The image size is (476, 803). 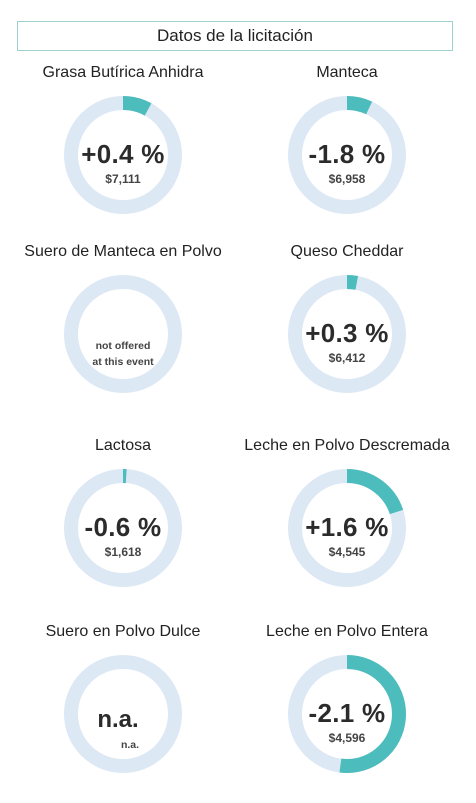 I want to click on product-card-lactosa: Lactosa -0.6 % $1,618, so click(x=123, y=527).